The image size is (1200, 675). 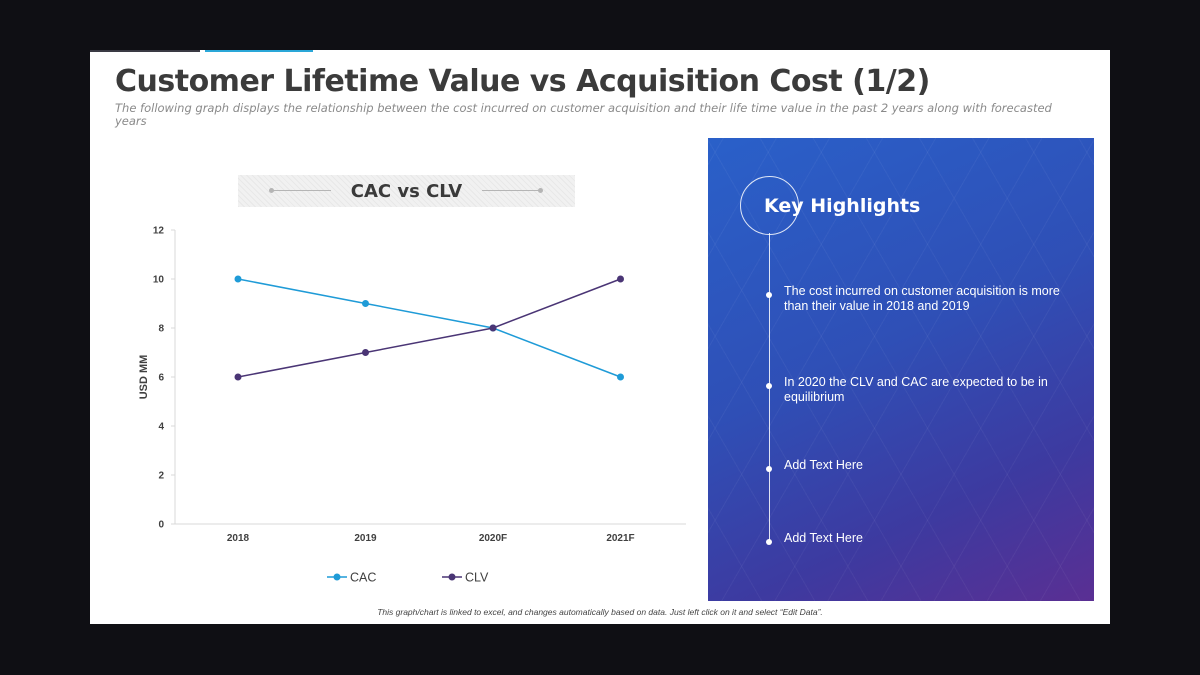 I want to click on x-tick-label: 2018, so click(x=238, y=538).